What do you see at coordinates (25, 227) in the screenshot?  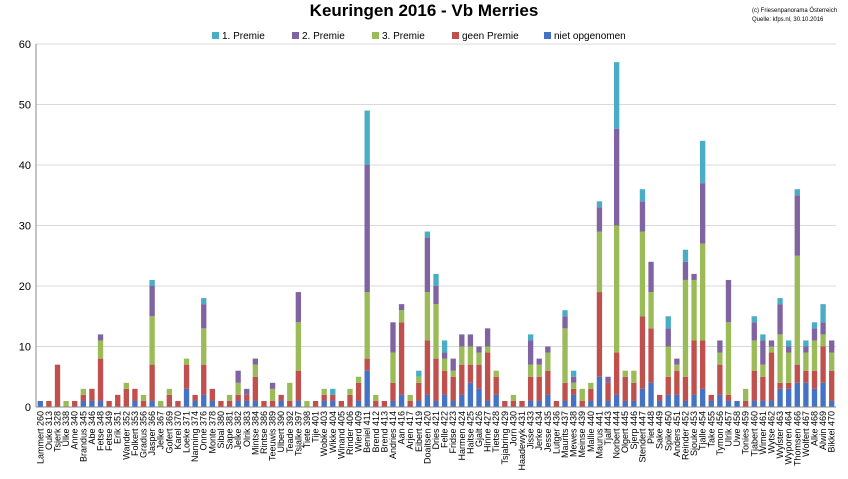 I see `y-tick-label: 30` at bounding box center [25, 227].